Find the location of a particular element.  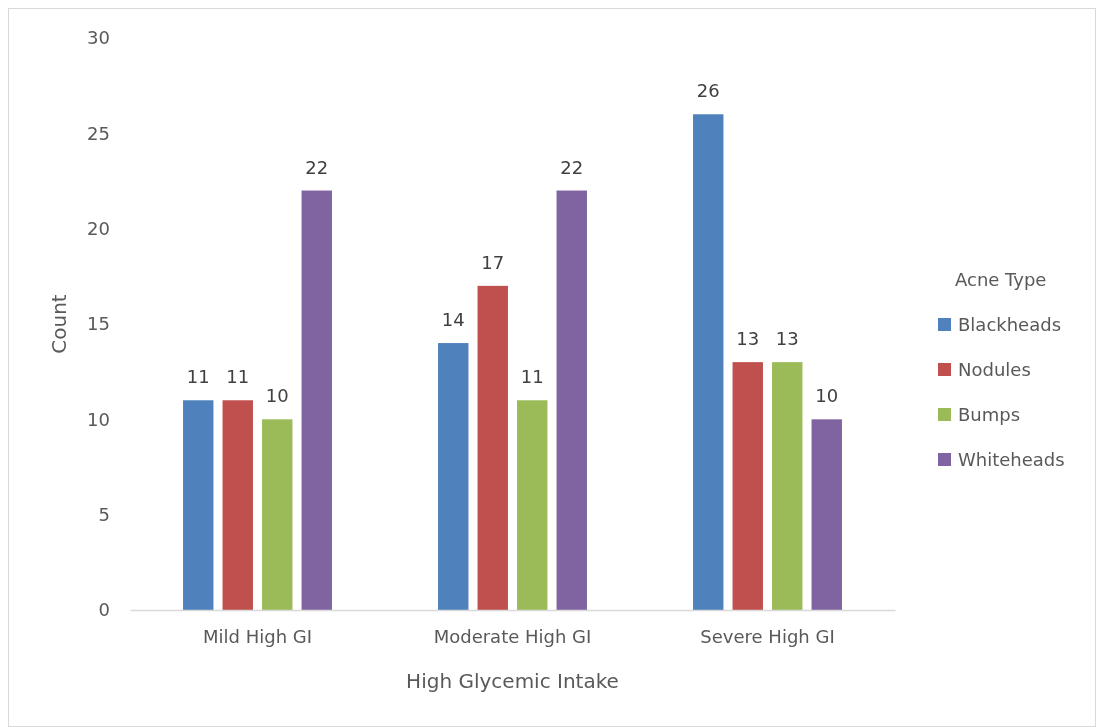

legend-label: Bumps is located at coordinates (989, 414).